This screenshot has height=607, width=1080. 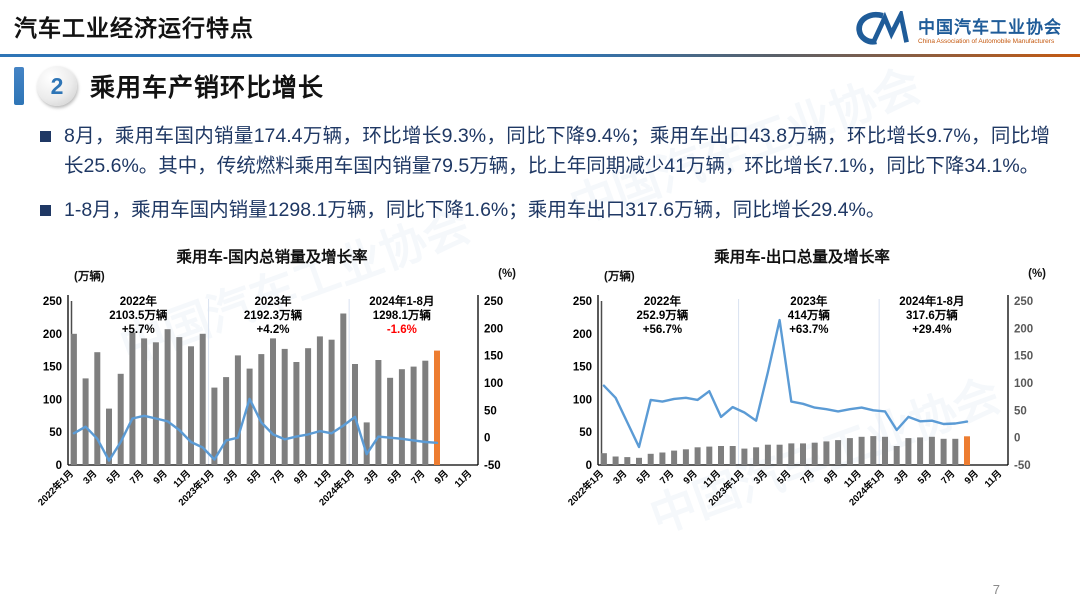 I want to click on annotation-growth: +56.7%, so click(x=662, y=330).